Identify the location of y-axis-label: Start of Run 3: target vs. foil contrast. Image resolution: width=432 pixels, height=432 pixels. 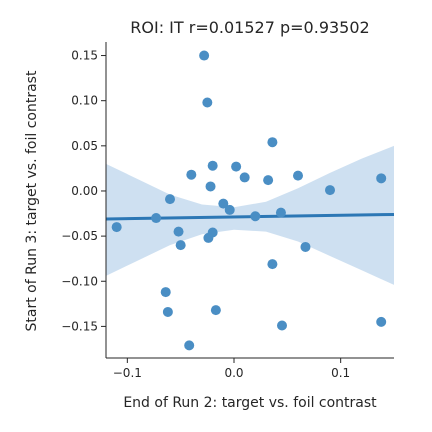
(32, 200).